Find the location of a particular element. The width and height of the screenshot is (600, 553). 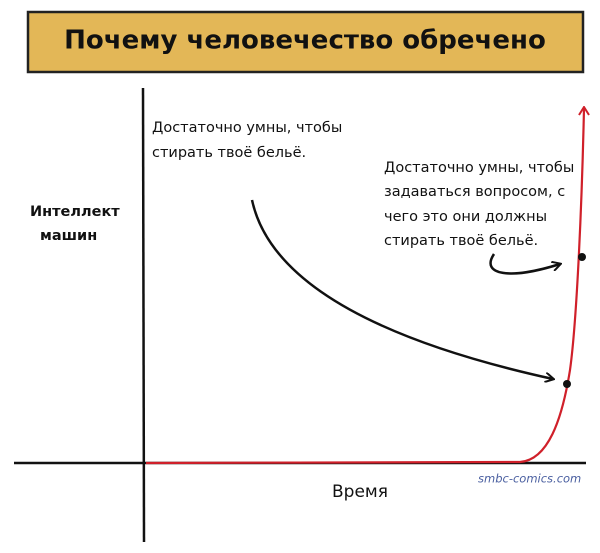

annotation: чего это они должны is located at coordinates (465, 217).